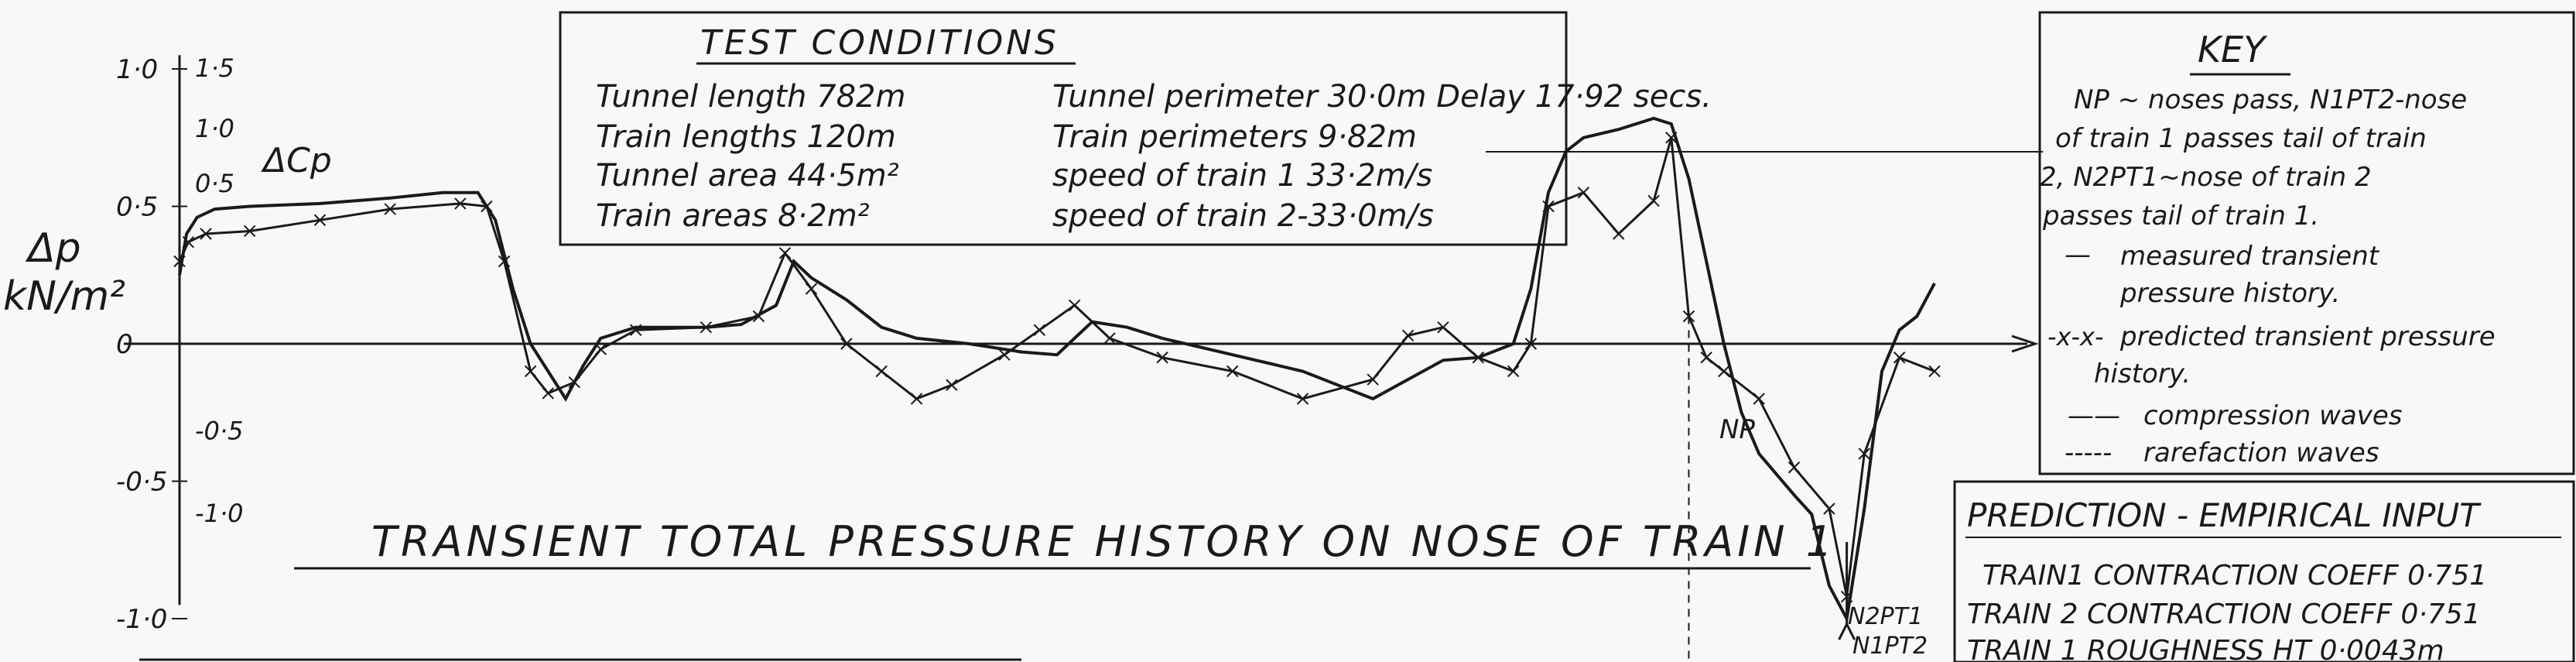 Image resolution: width=2576 pixels, height=662 pixels. What do you see at coordinates (2094, 416) in the screenshot?
I see `legend-compression-symbol: ——` at bounding box center [2094, 416].